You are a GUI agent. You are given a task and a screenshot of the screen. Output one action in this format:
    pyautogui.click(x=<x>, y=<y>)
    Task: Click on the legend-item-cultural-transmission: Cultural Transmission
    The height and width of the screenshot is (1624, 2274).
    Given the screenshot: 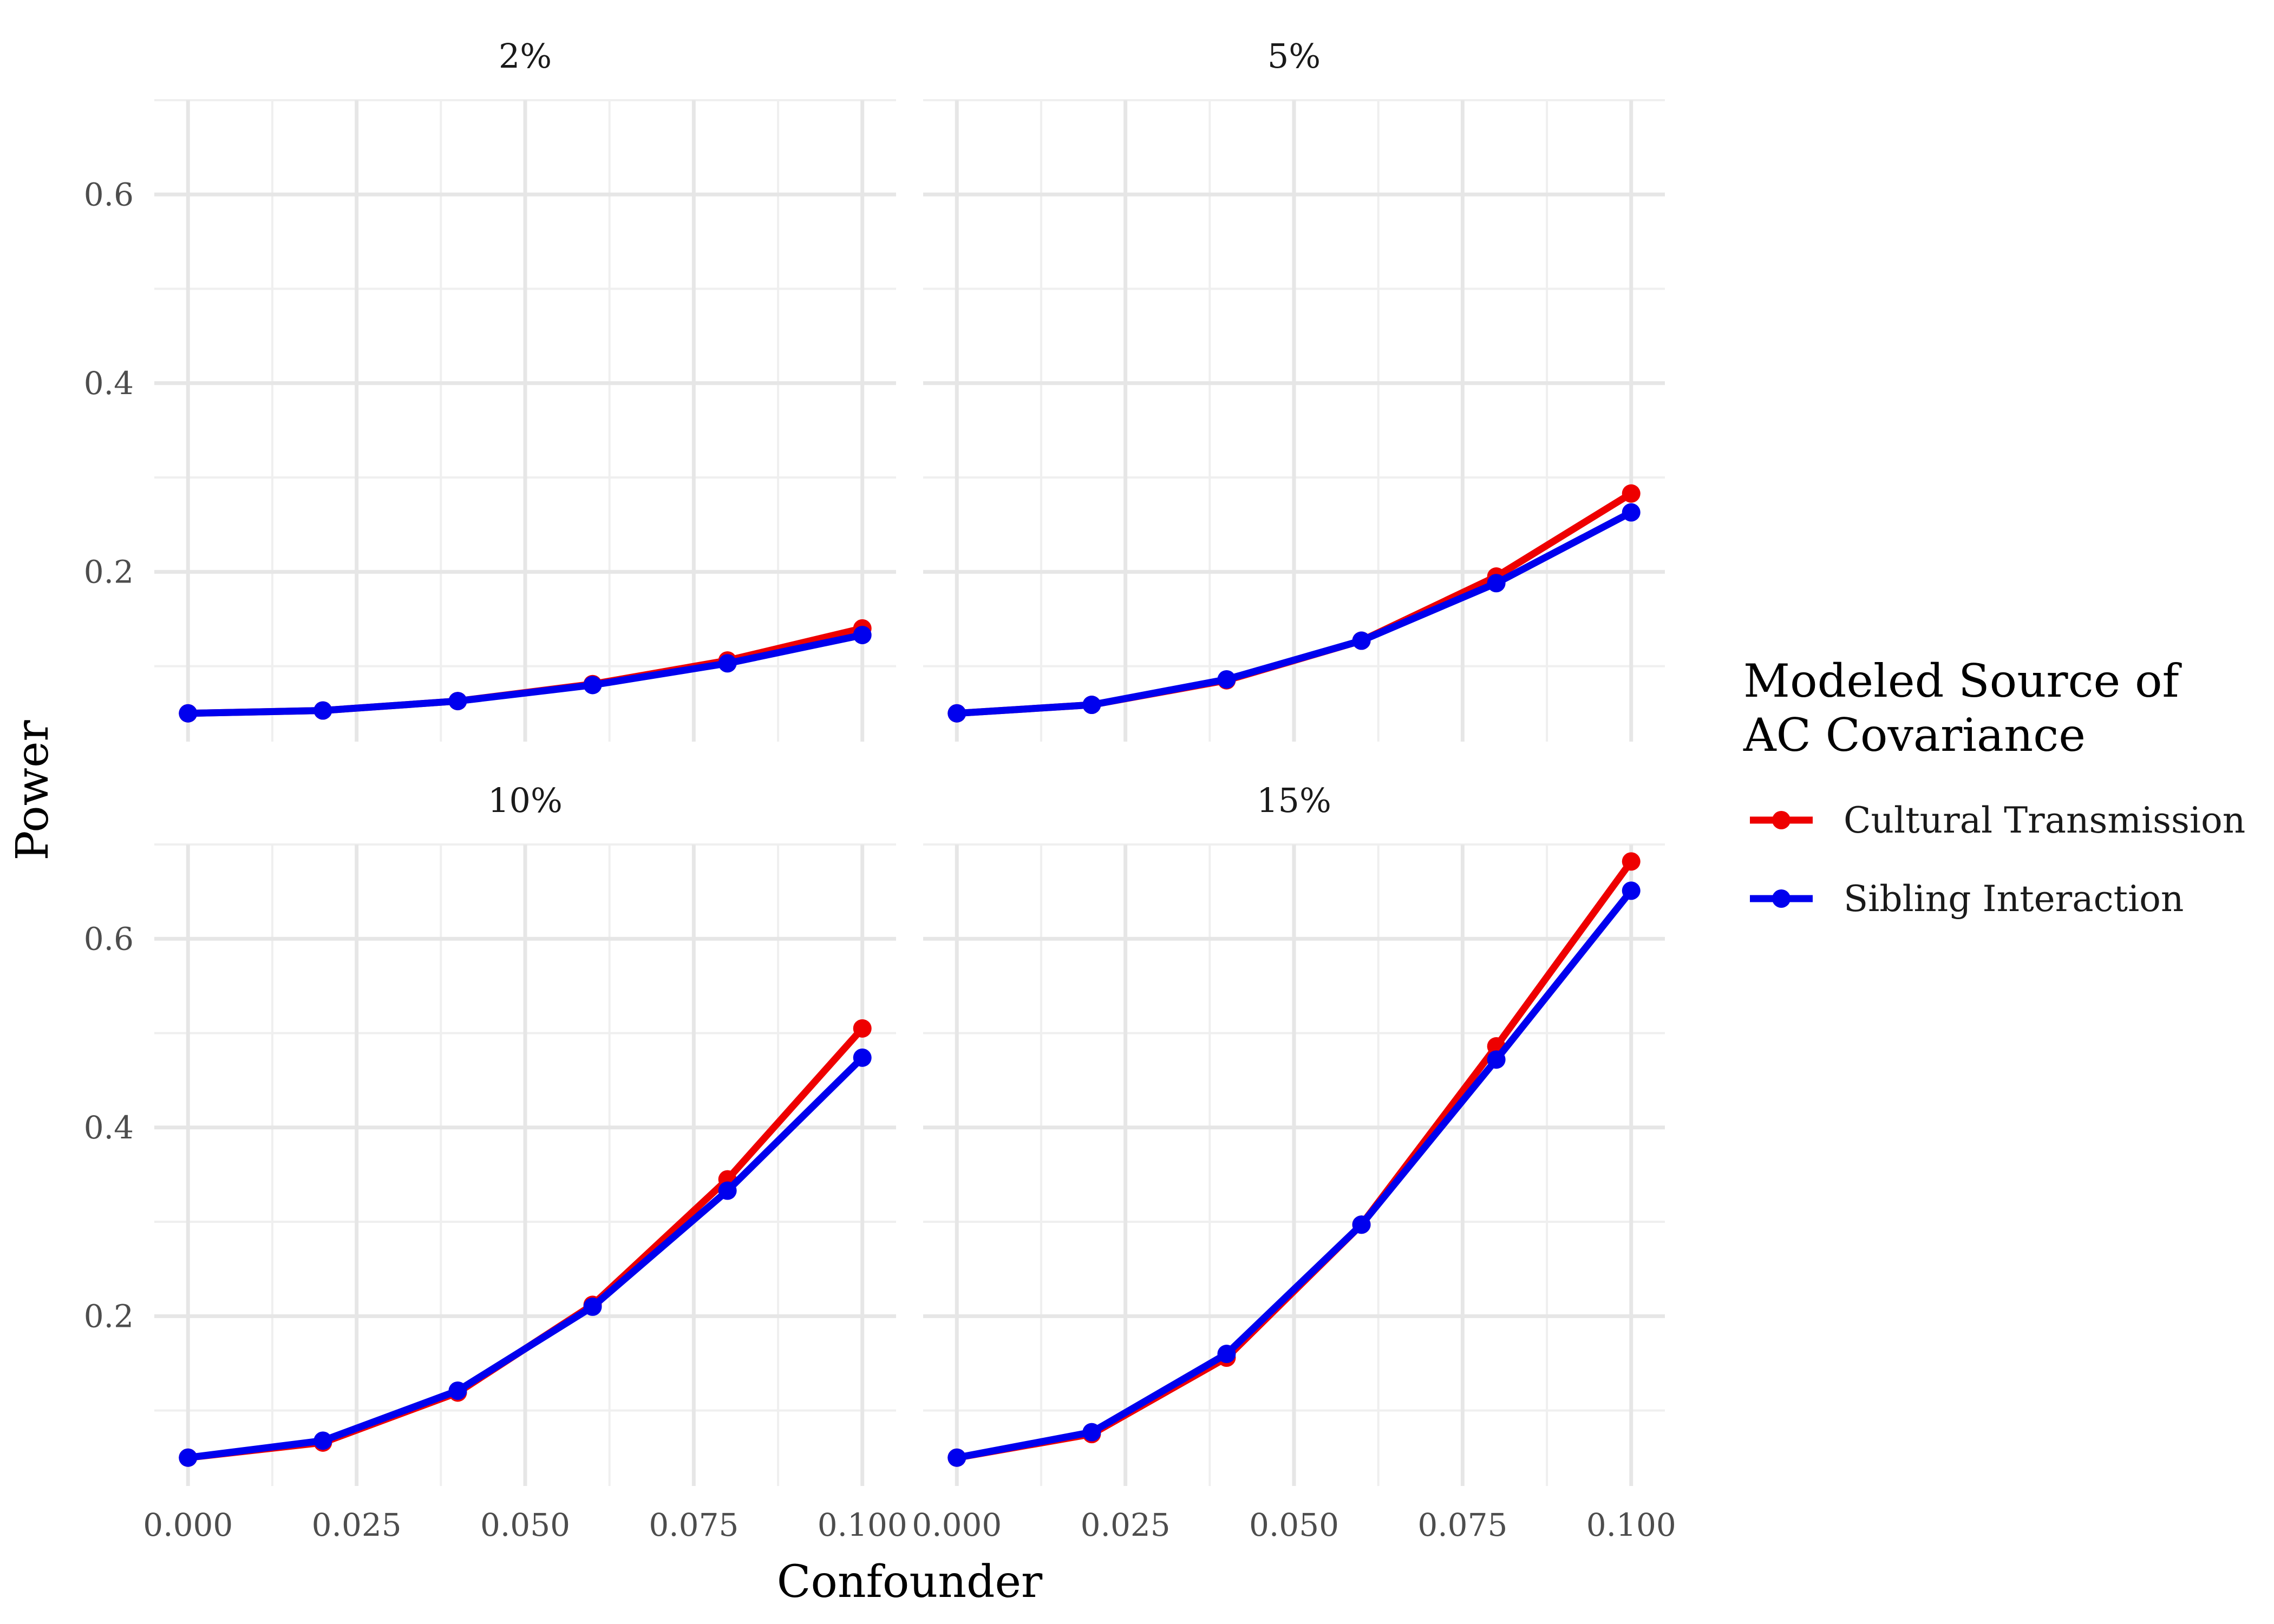 What is the action you would take?
    pyautogui.click(x=1998, y=821)
    